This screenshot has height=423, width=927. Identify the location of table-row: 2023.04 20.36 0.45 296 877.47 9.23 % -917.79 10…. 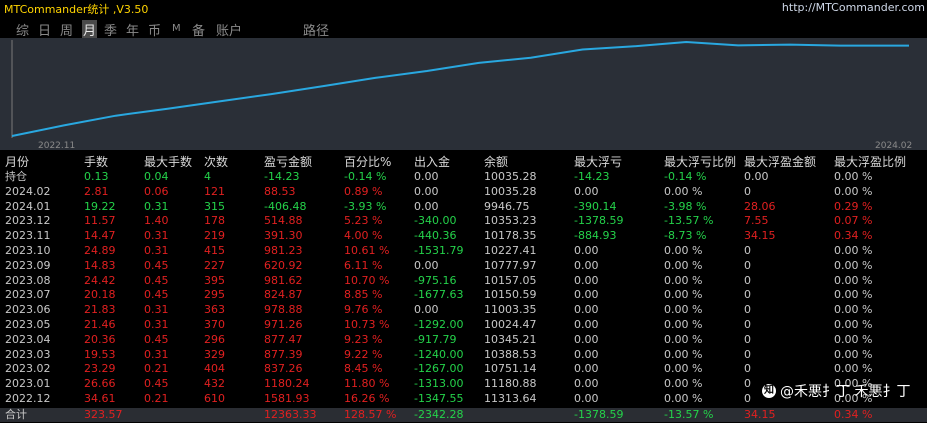
(463, 340).